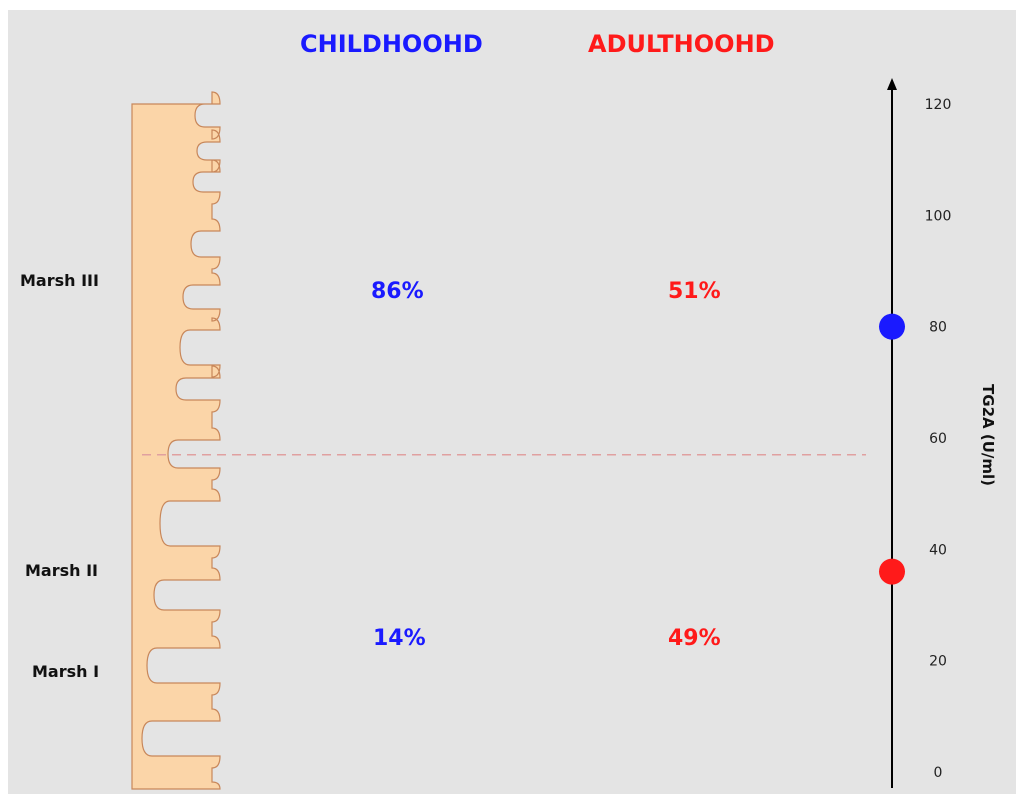 The image size is (1024, 804). I want to click on axis-tick-label: 80, so click(938, 328).